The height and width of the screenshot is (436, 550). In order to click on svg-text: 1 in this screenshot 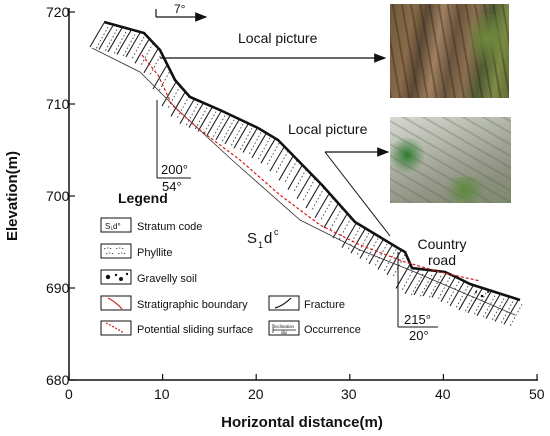, I will do `click(260, 245)`.